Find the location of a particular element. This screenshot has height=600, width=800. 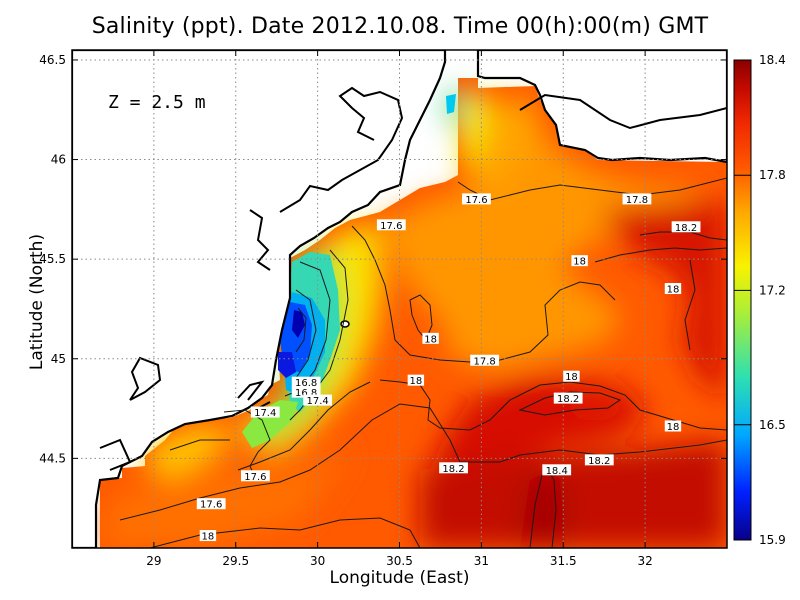

x-tick-label: 32 is located at coordinates (644, 561).